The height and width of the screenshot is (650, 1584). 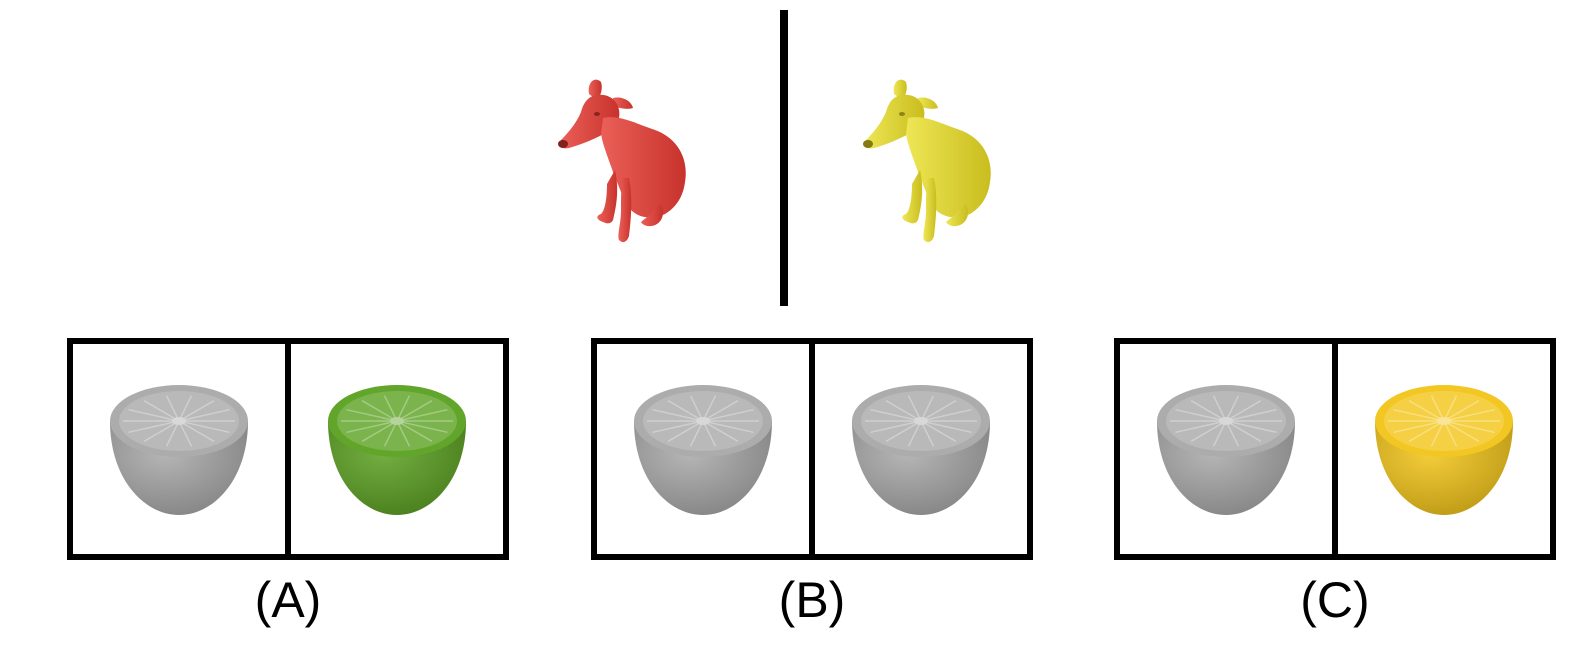 I want to click on yellow-dog-icon, so click(x=928, y=161).